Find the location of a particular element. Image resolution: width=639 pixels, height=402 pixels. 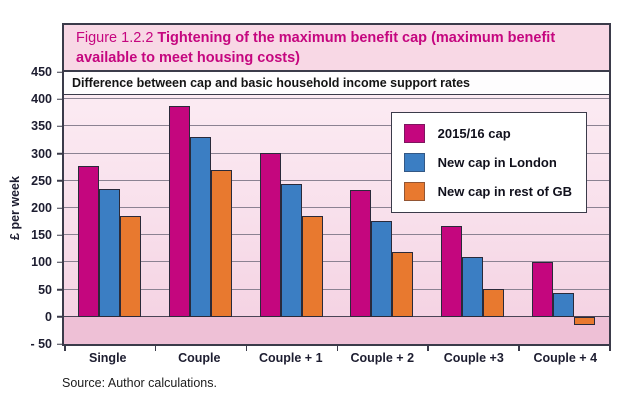

bar-group-single is located at coordinates (109, 208).